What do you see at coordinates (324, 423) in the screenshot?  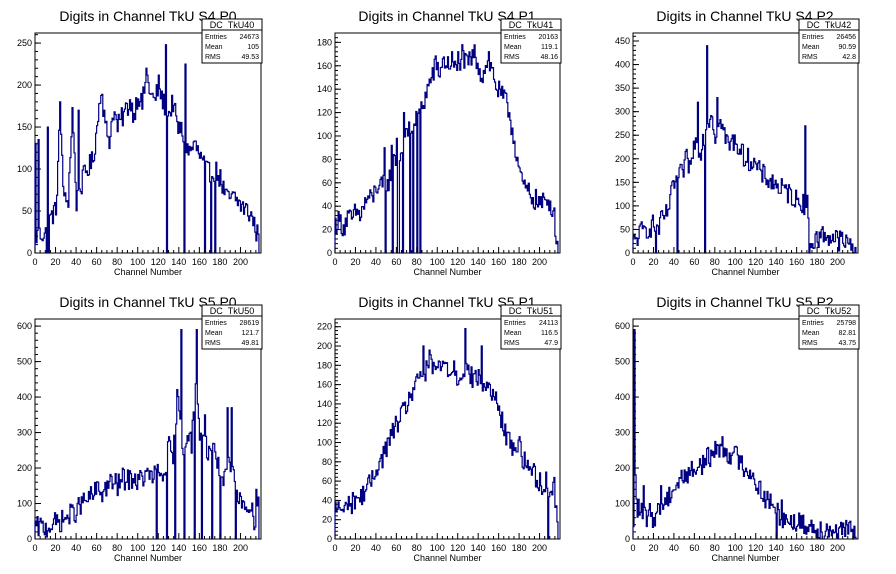 I see `y-tick-label: 120` at bounding box center [324, 423].